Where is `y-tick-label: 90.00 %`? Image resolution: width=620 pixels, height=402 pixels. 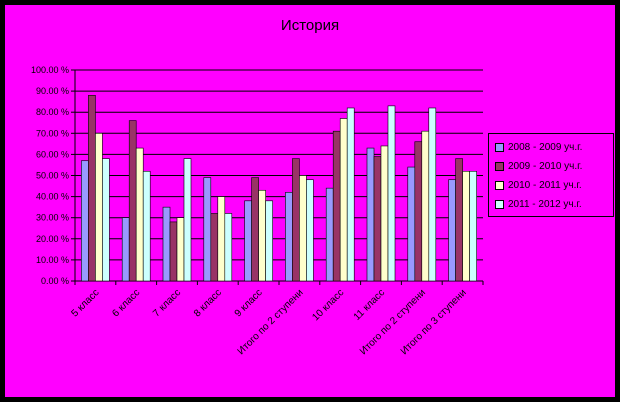
y-tick-label: 90.00 % is located at coordinates (52, 91).